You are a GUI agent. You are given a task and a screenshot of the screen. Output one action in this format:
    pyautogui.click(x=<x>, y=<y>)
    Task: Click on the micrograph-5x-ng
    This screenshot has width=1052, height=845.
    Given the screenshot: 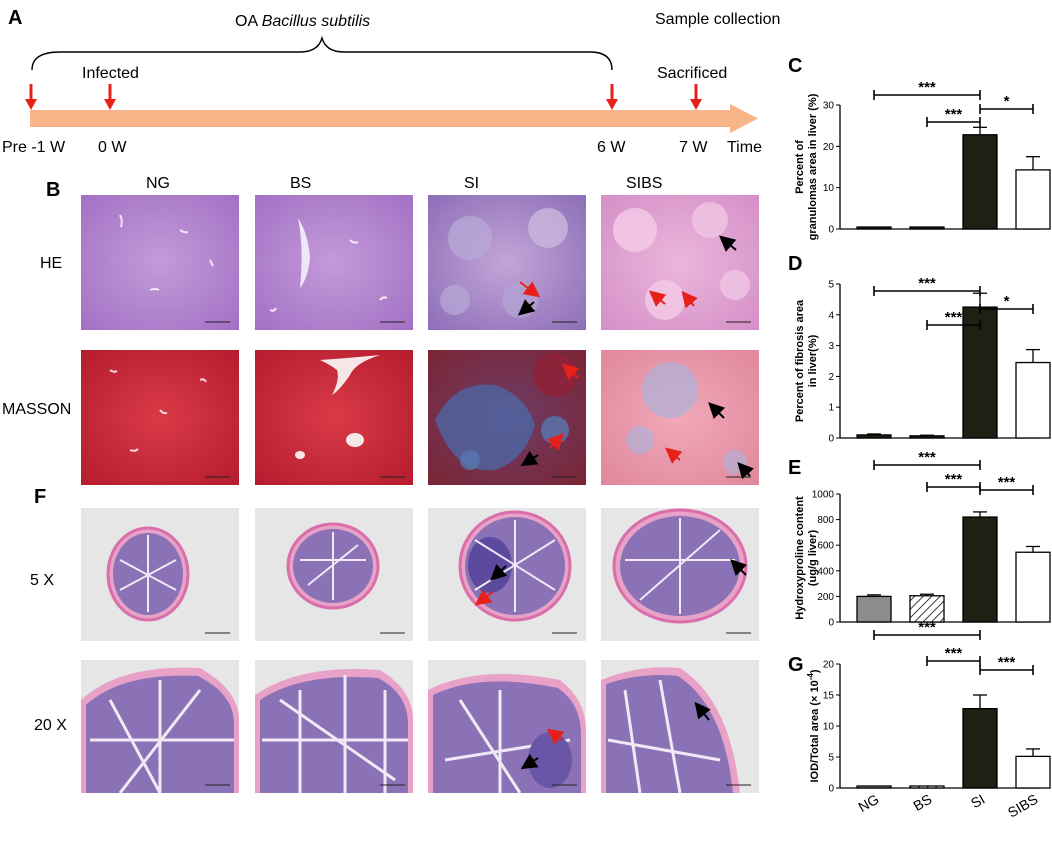 What is the action you would take?
    pyautogui.click(x=160, y=574)
    